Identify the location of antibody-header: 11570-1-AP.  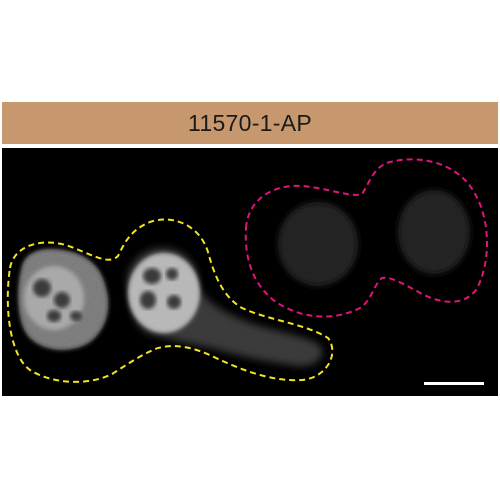
(250, 123).